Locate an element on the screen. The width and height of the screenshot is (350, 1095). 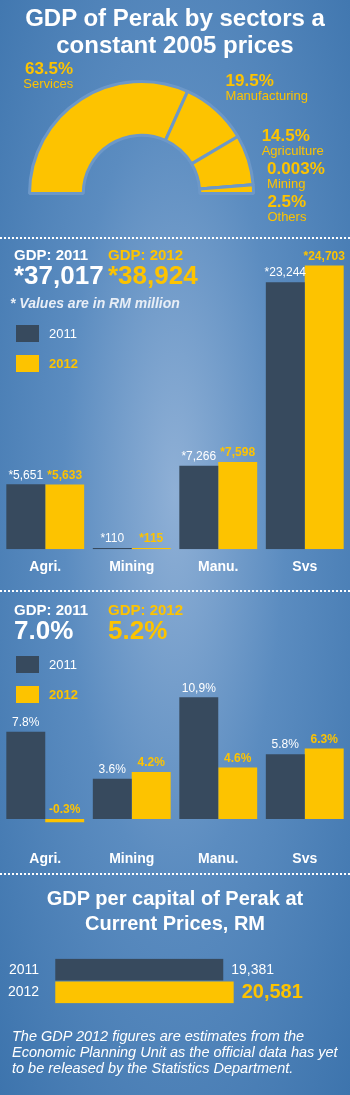
chart-title: GDP per capital of Perak at Current Prices, RM is located at coordinates (175, 911).